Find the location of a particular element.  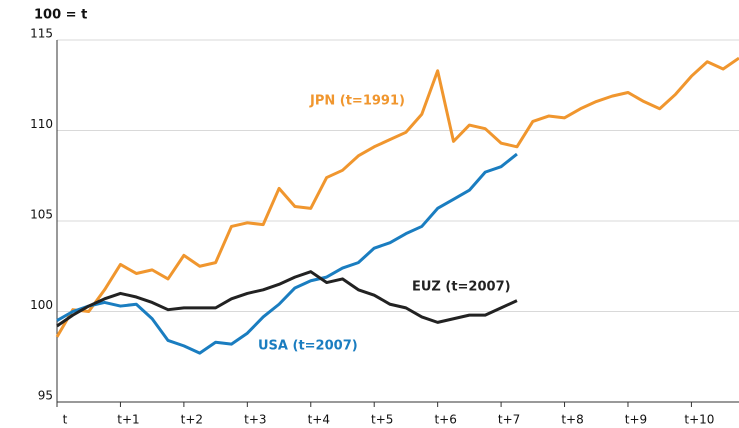

x-tick-label: t+6 is located at coordinates (445, 420).